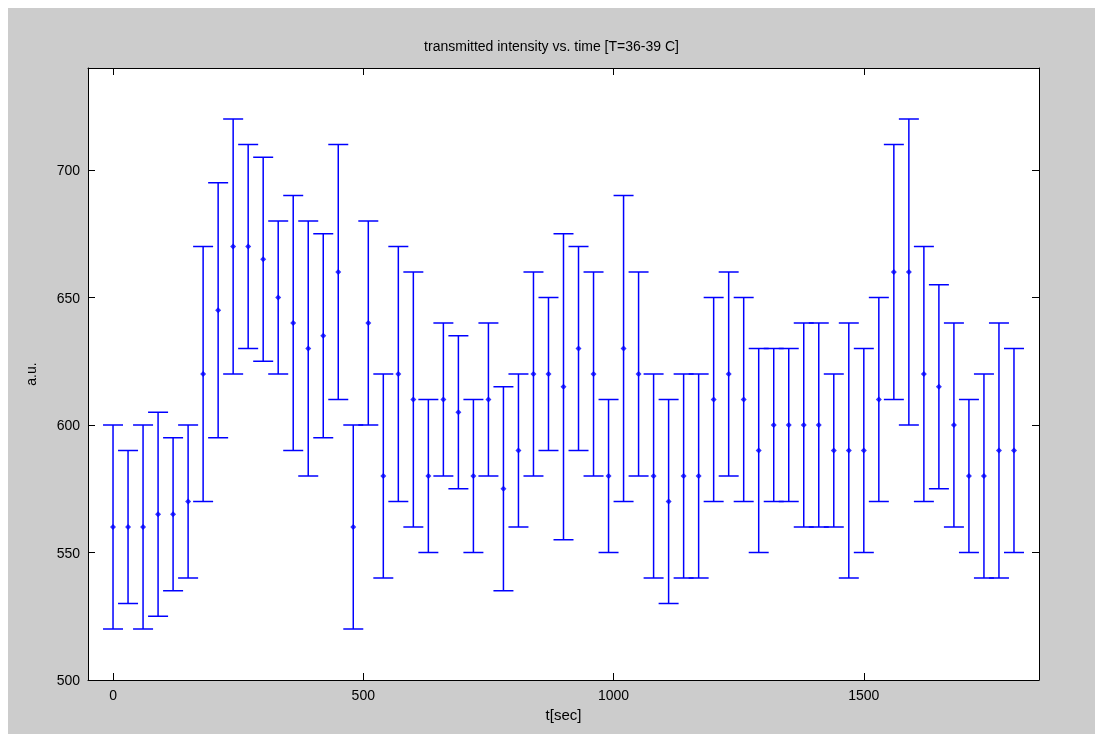 This screenshot has height=742, width=1103. What do you see at coordinates (613, 695) in the screenshot?
I see `x-tick-label: 1000` at bounding box center [613, 695].